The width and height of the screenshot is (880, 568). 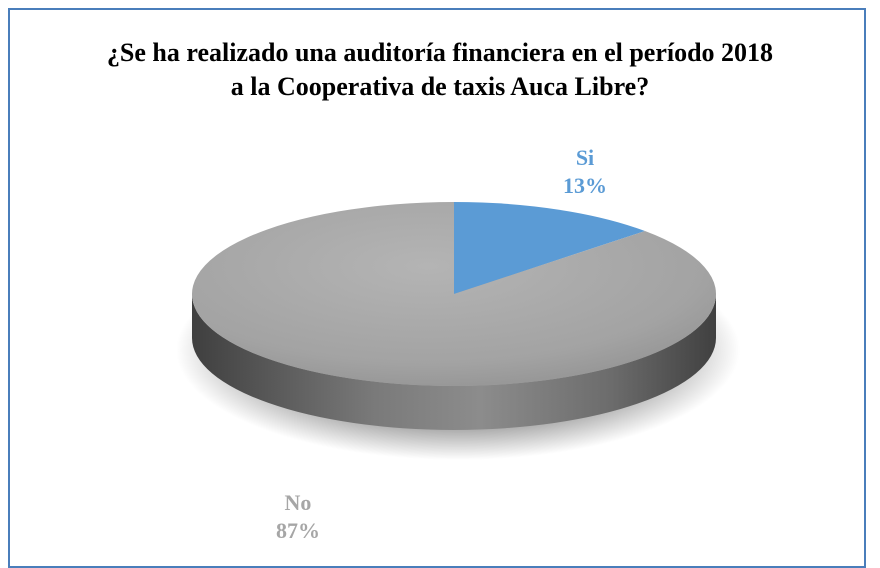 I want to click on pie-side, so click(x=454, y=362).